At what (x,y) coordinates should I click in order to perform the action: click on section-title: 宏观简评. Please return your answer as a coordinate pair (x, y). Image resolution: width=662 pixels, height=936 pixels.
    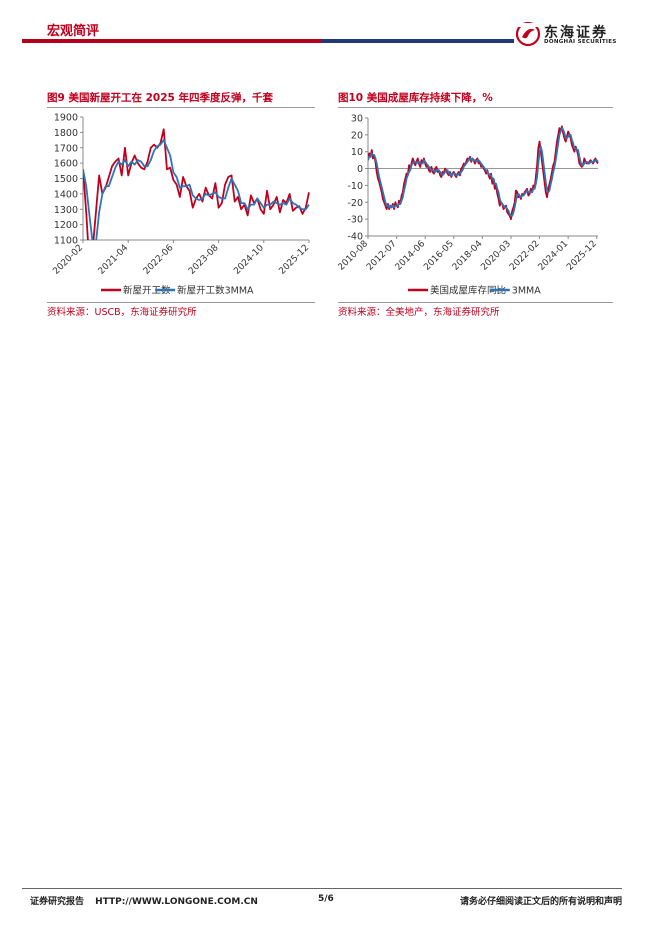
    Looking at the image, I should click on (73, 31).